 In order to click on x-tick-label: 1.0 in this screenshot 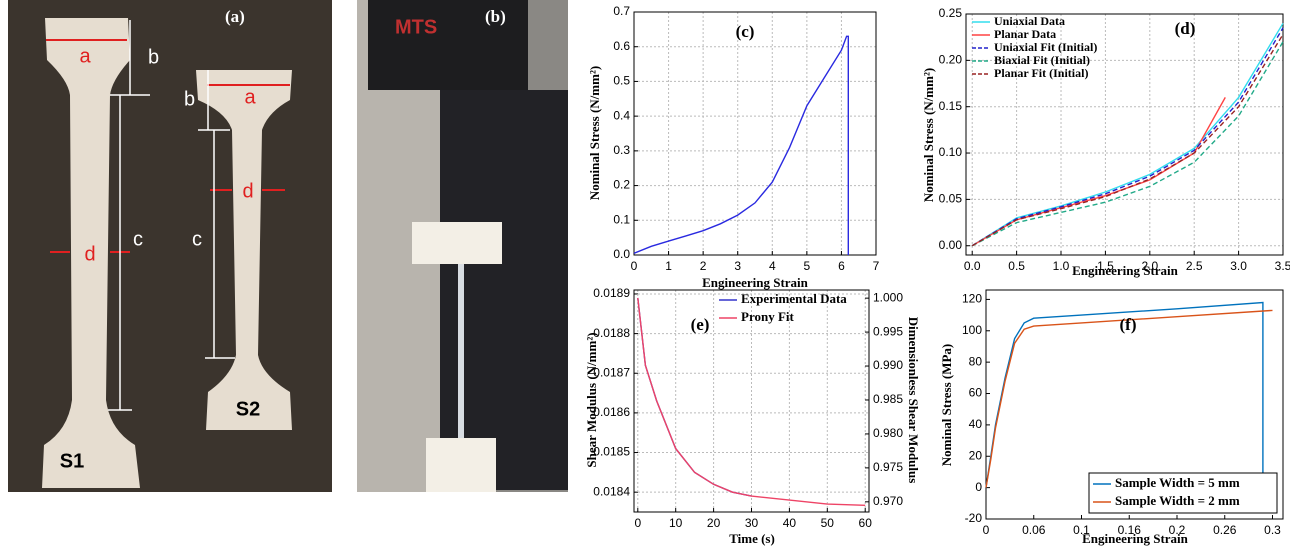, I will do `click(1061, 266)`.